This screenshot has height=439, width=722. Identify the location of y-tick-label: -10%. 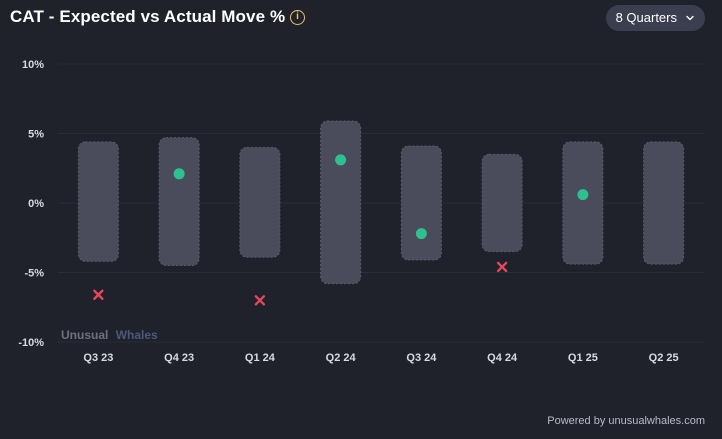
(31, 343).